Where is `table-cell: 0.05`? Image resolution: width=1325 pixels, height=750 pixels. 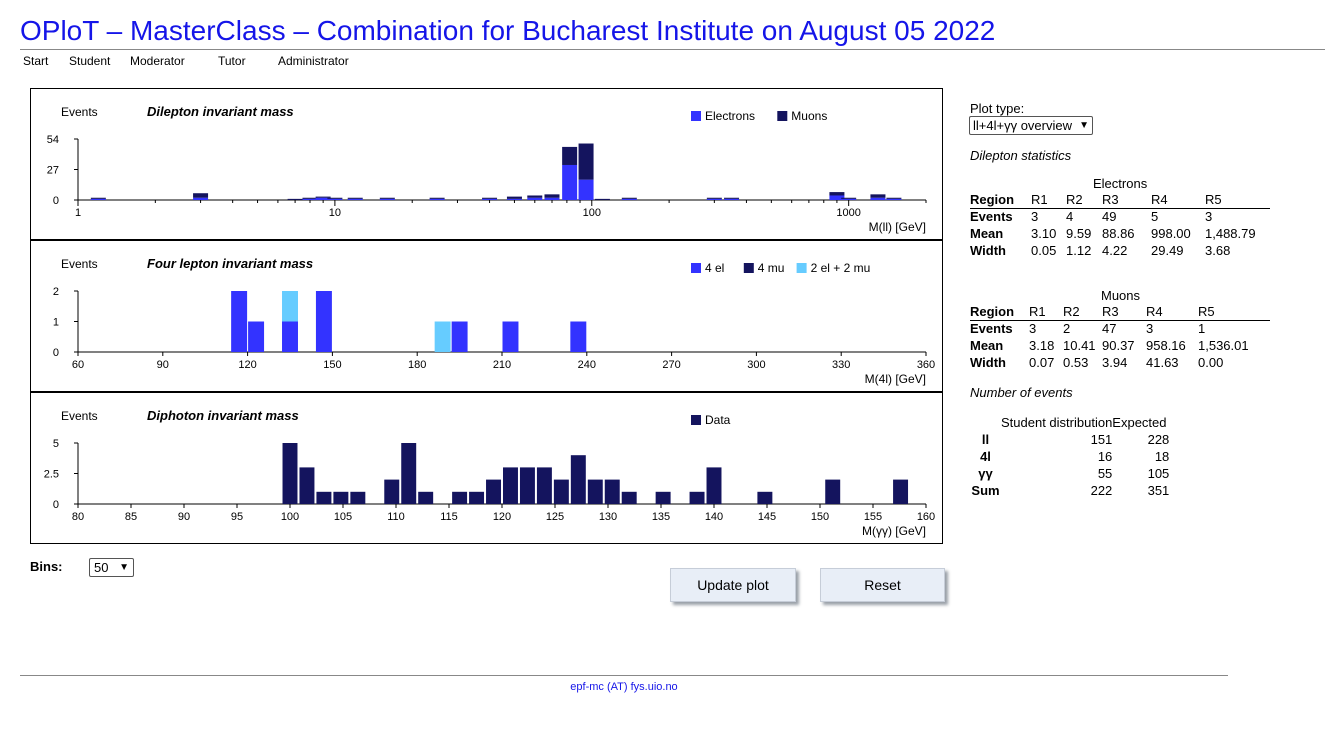 table-cell: 0.05 is located at coordinates (1044, 250).